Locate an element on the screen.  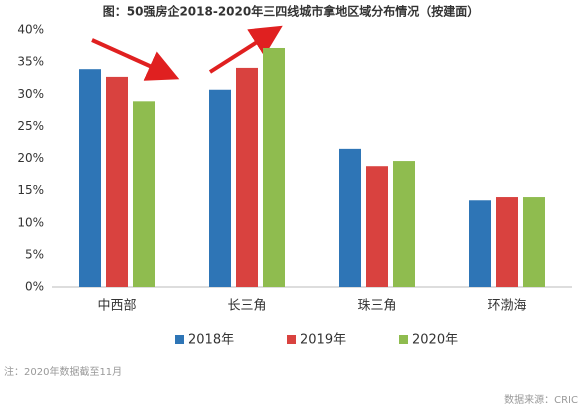
y-tick-label: 5% is located at coordinates (34, 254).